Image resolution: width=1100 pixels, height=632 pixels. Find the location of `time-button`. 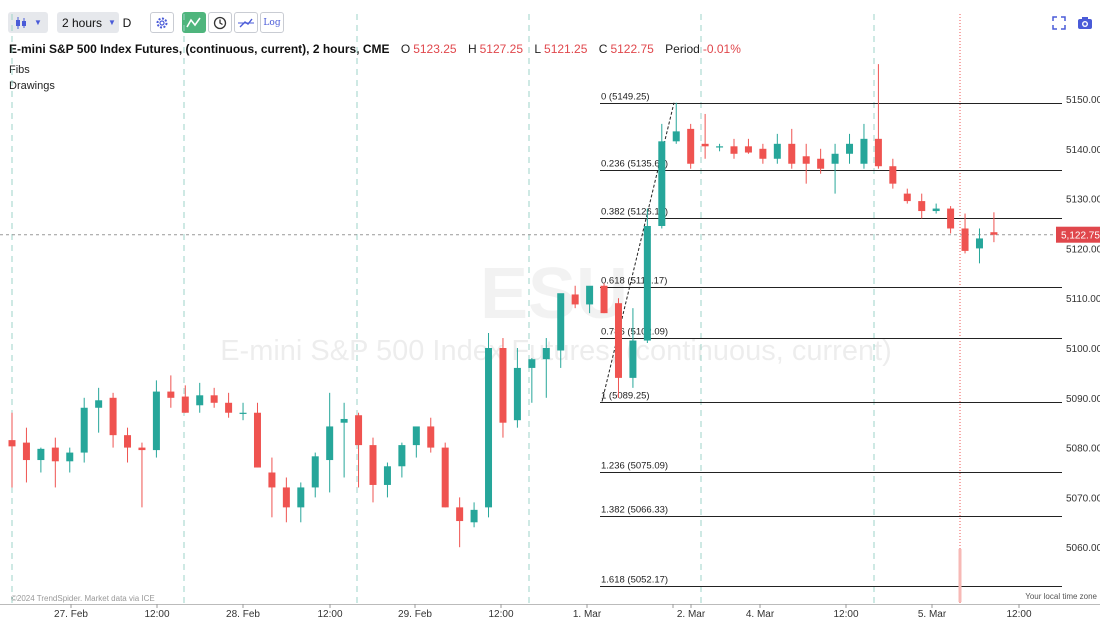

time-button is located at coordinates (220, 22).